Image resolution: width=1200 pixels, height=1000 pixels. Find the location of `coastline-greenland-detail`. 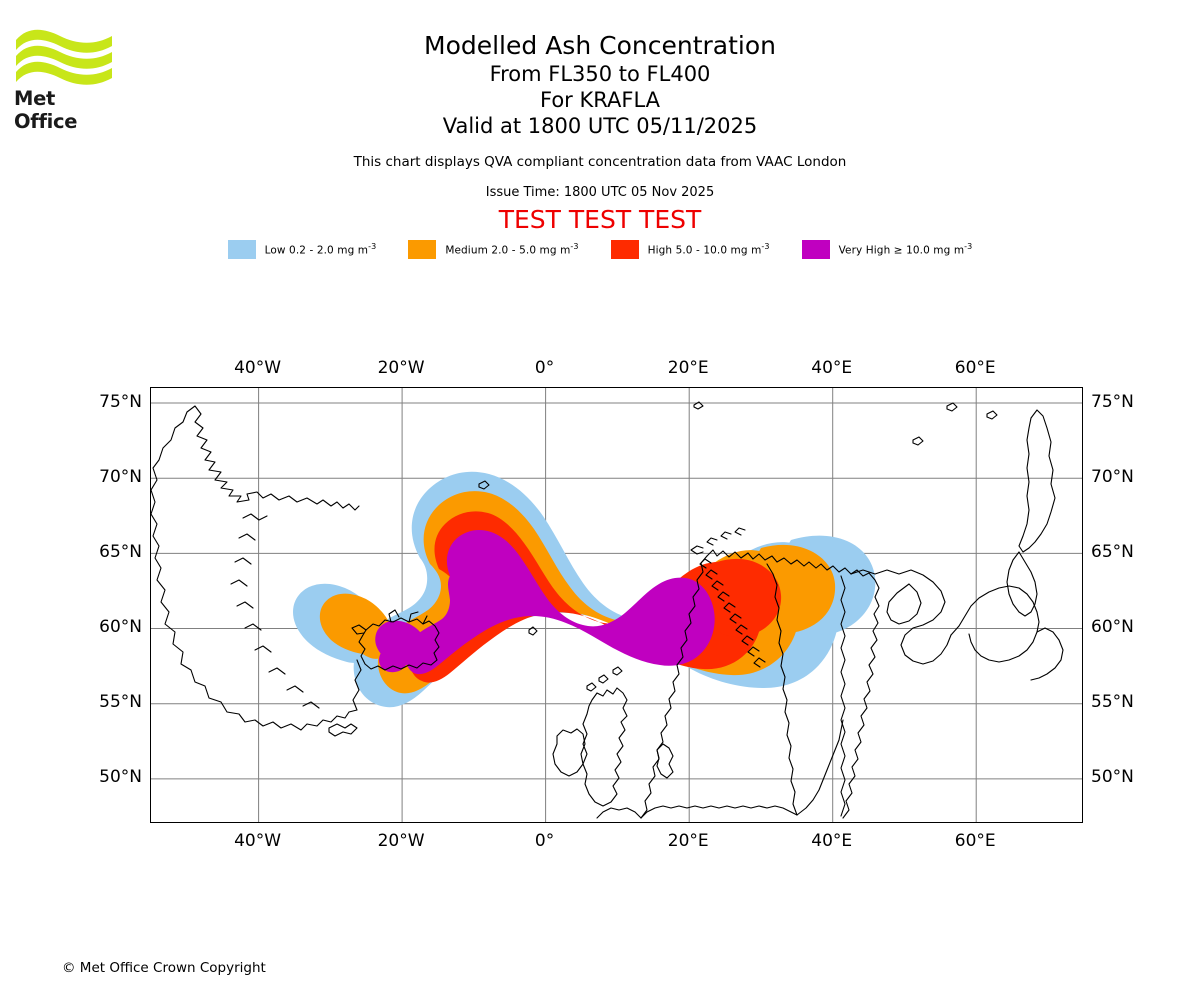

coastline-greenland-detail is located at coordinates (275, 611).